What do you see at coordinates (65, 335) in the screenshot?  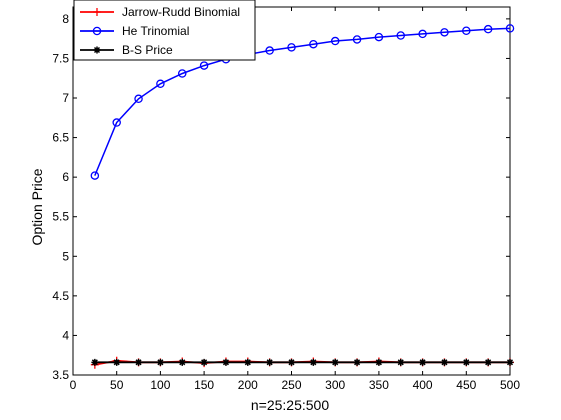 I see `y-tick-label: 4` at bounding box center [65, 335].